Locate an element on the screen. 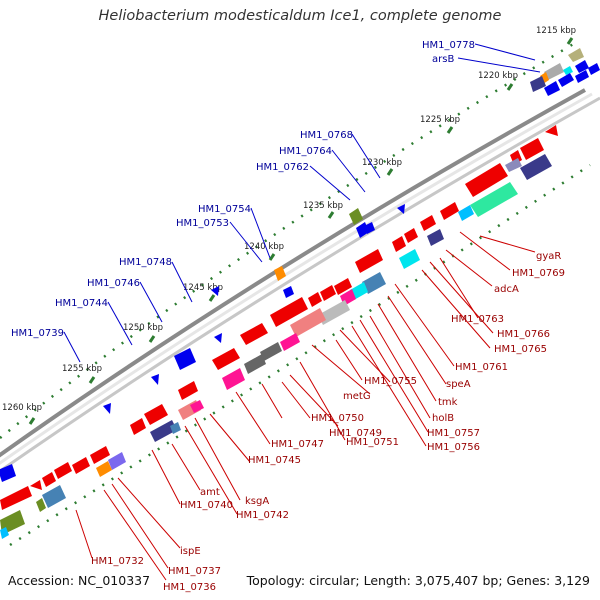 The image size is (600, 600). gene-label: HM1_0737 is located at coordinates (194, 571).